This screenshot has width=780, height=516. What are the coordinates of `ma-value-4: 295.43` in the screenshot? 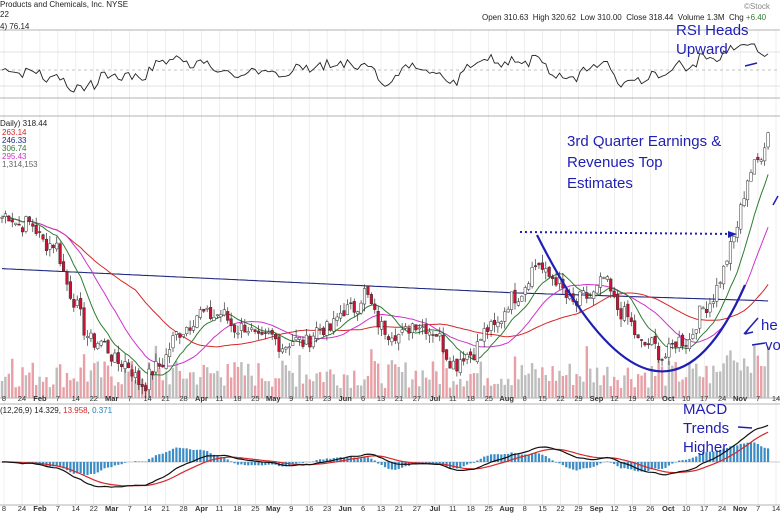 It's located at (14, 156).